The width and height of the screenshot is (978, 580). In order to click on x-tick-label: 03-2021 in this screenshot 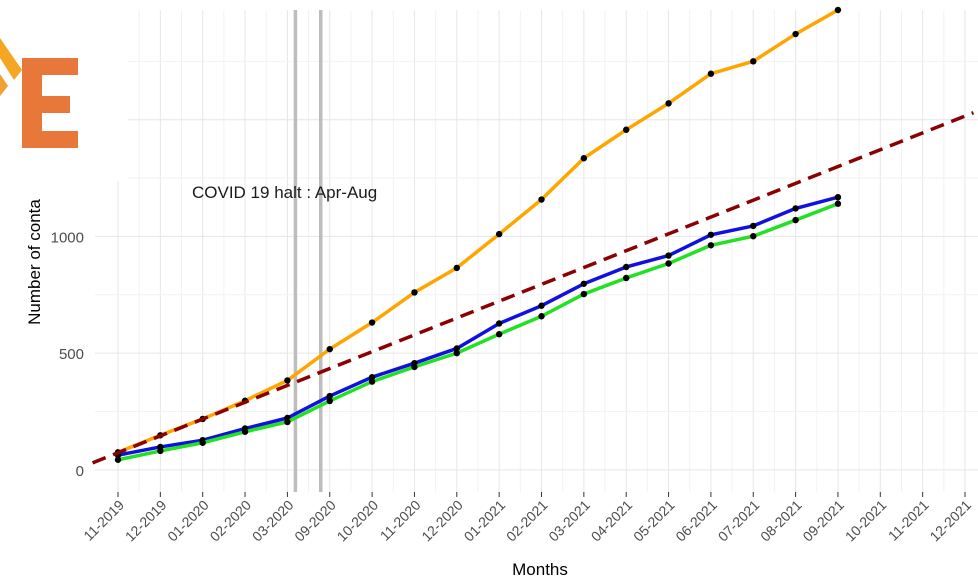, I will do `click(569, 521)`.